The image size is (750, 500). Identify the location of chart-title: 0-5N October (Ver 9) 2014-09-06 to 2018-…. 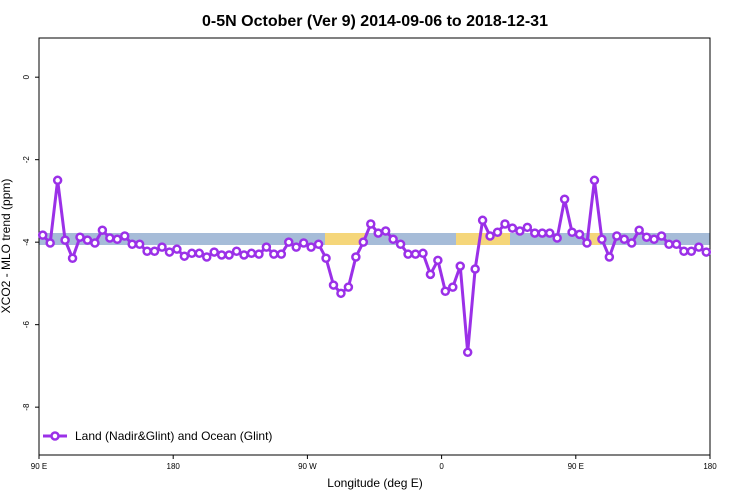
(375, 21).